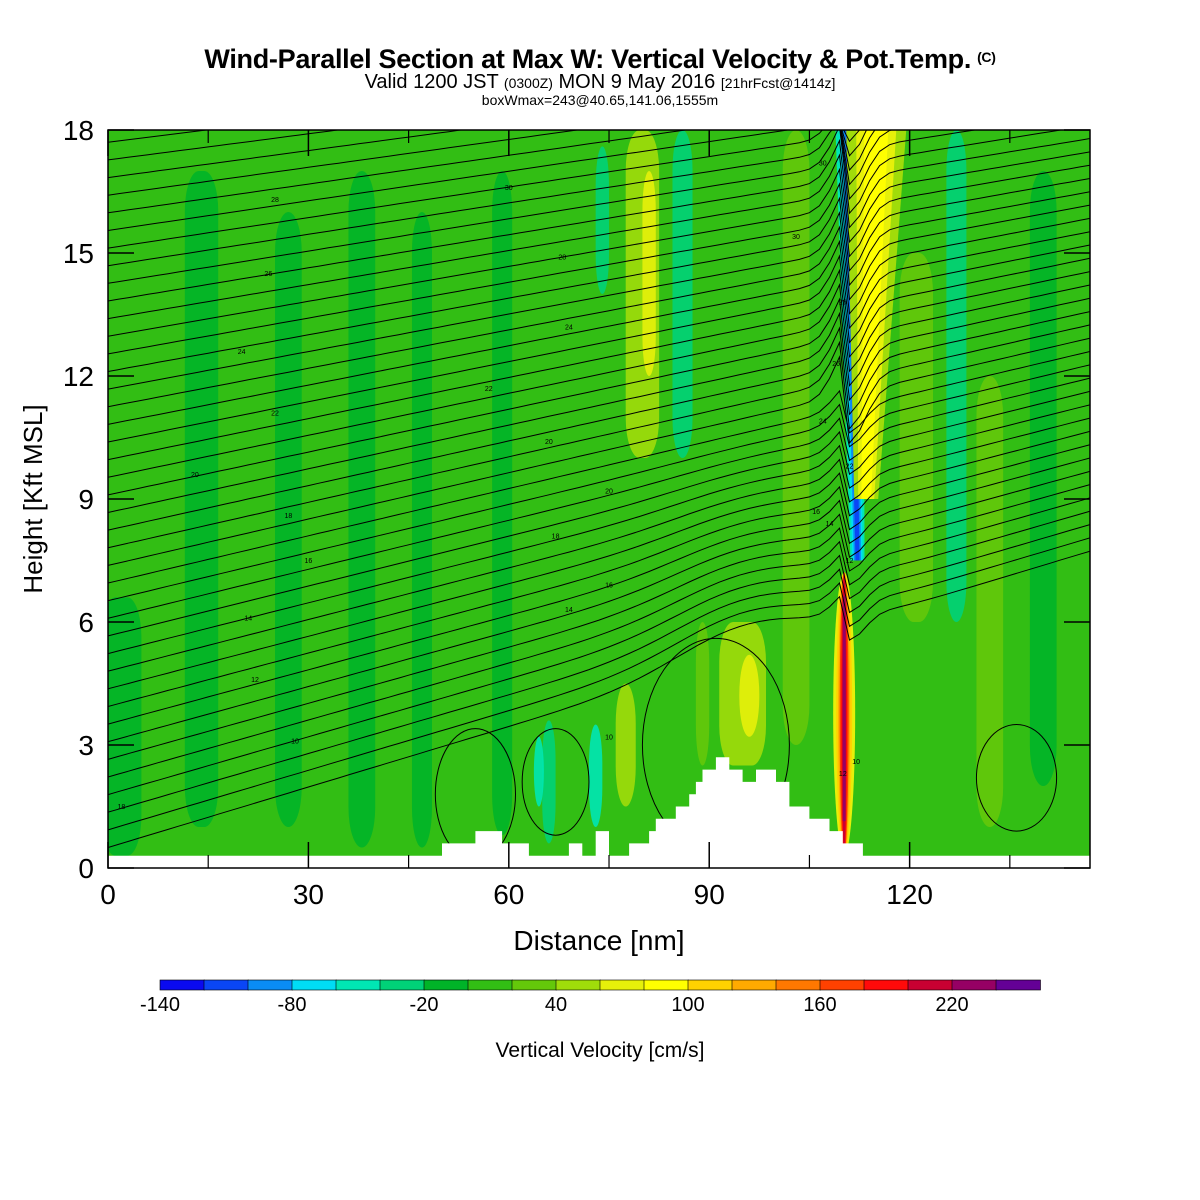  Describe the element at coordinates (424, 1005) in the screenshot. I see `colorbar-tick-label: -20` at that location.